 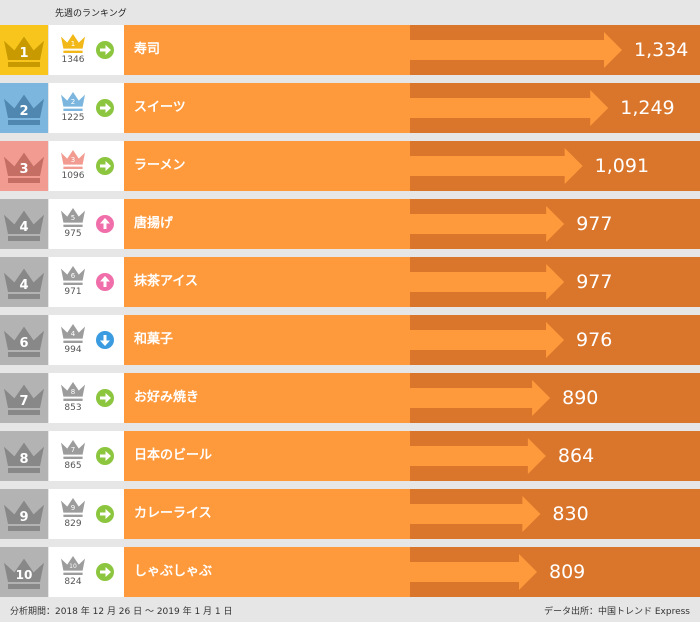 What do you see at coordinates (594, 224) in the screenshot?
I see `value-label: 977` at bounding box center [594, 224].